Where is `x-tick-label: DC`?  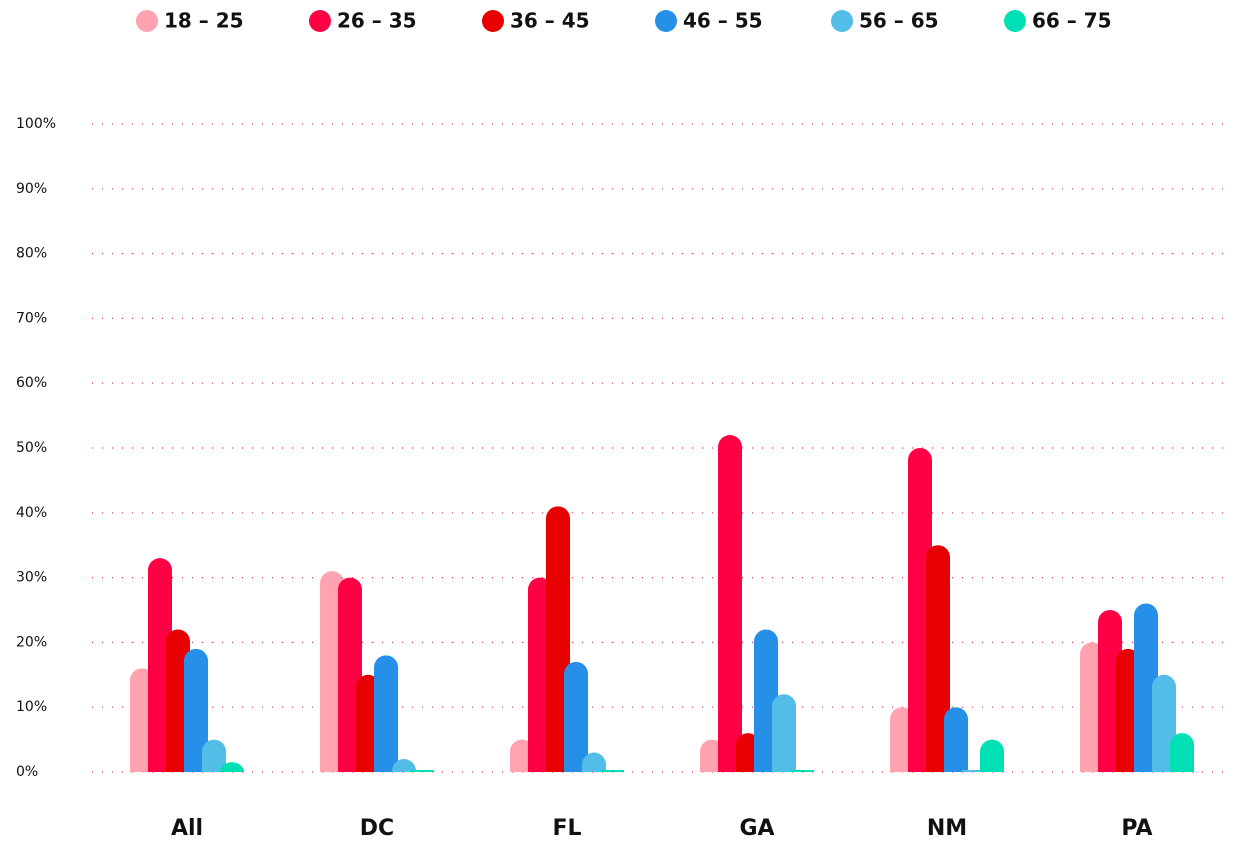 x-tick-label: DC is located at coordinates (377, 828).